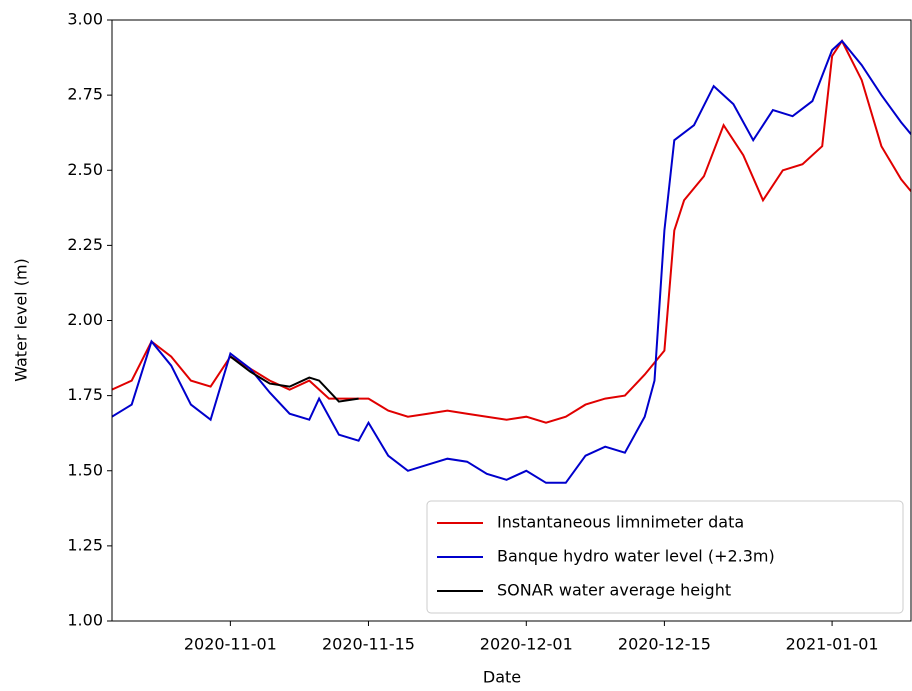 This screenshot has height=691, width=912. I want to click on y-tick-label: 2.75, so click(85, 94).